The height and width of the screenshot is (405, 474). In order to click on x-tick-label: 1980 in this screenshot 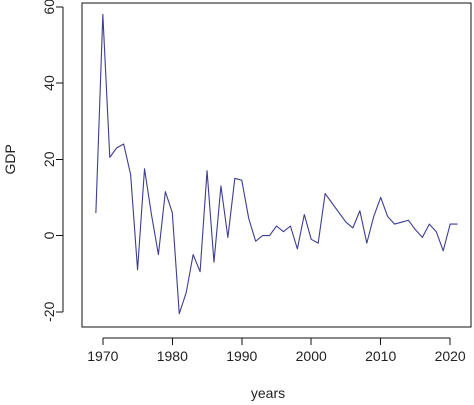, I will do `click(172, 356)`.